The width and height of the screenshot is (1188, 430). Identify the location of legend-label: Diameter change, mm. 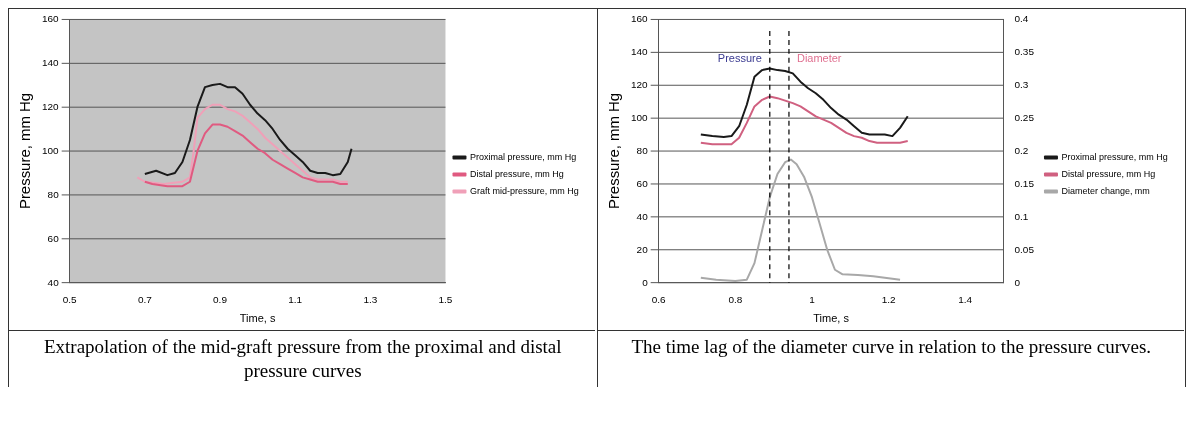
(1105, 190).